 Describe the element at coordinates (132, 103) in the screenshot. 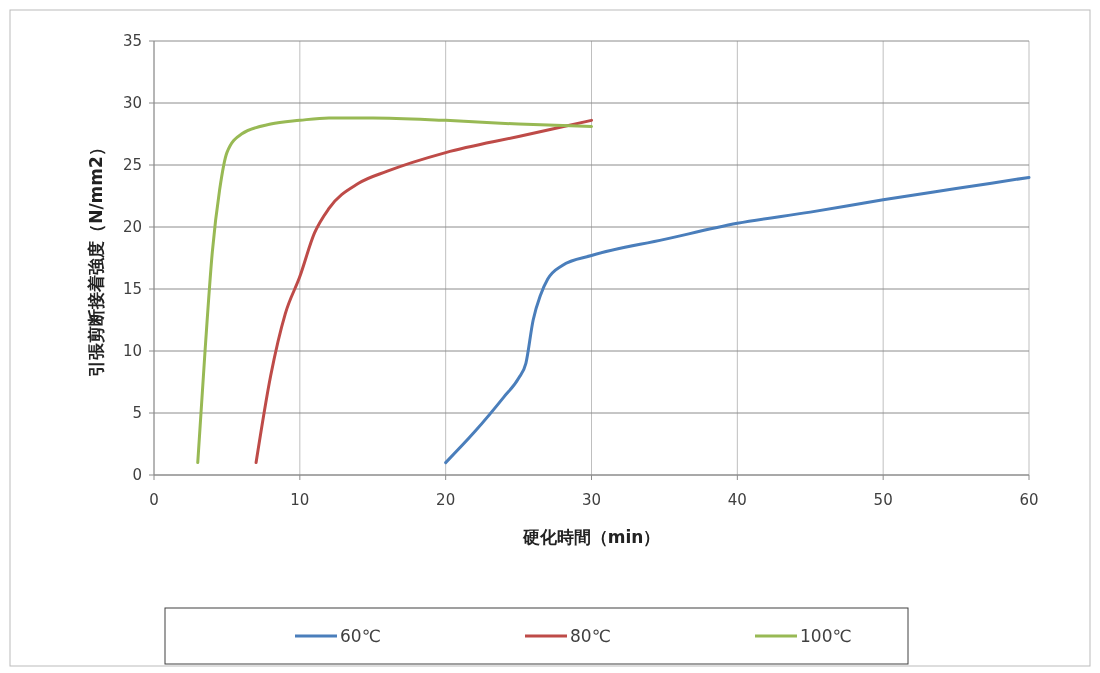

I see `y-tick-label: 30` at that location.